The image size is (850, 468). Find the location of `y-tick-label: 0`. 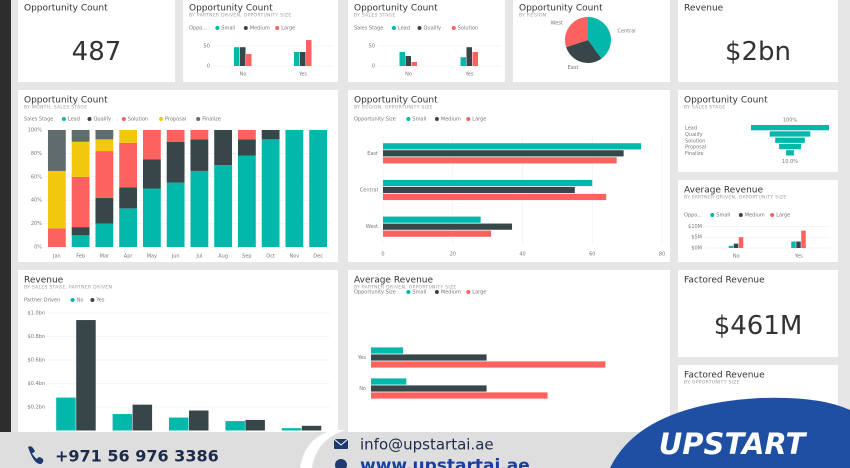

y-tick-label: 0 is located at coordinates (208, 67).